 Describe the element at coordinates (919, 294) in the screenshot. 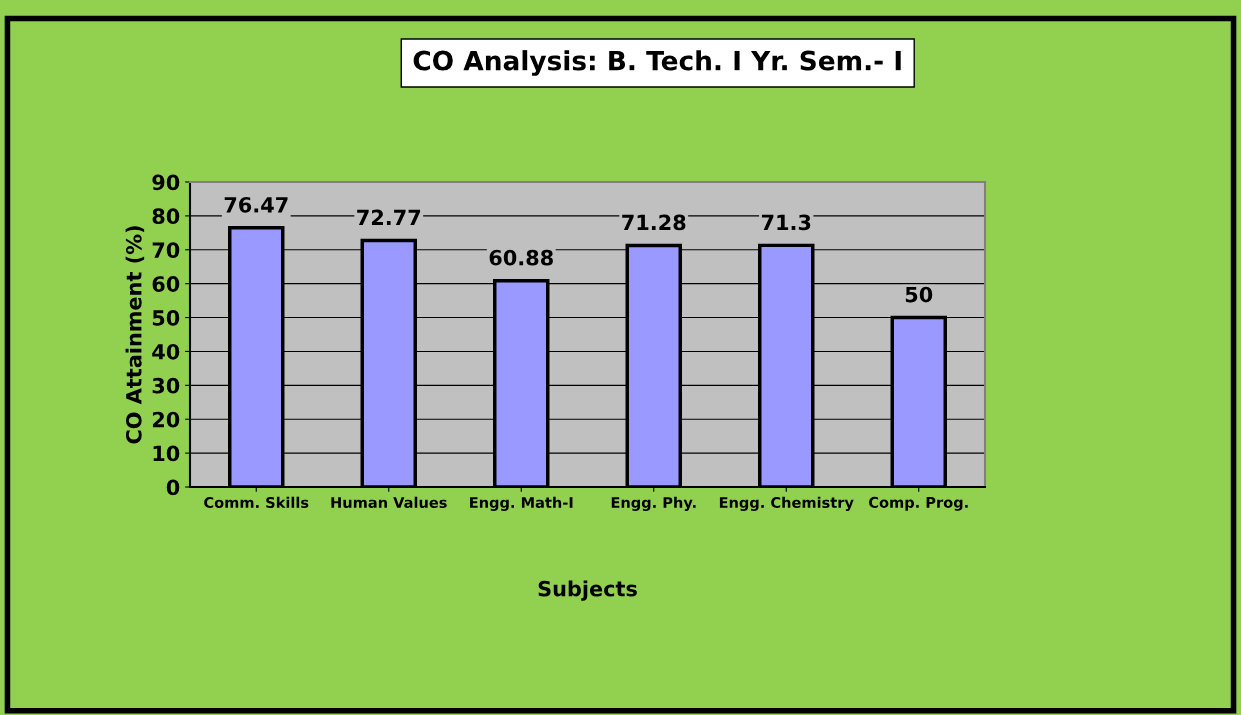

I see `data-label: 50` at that location.